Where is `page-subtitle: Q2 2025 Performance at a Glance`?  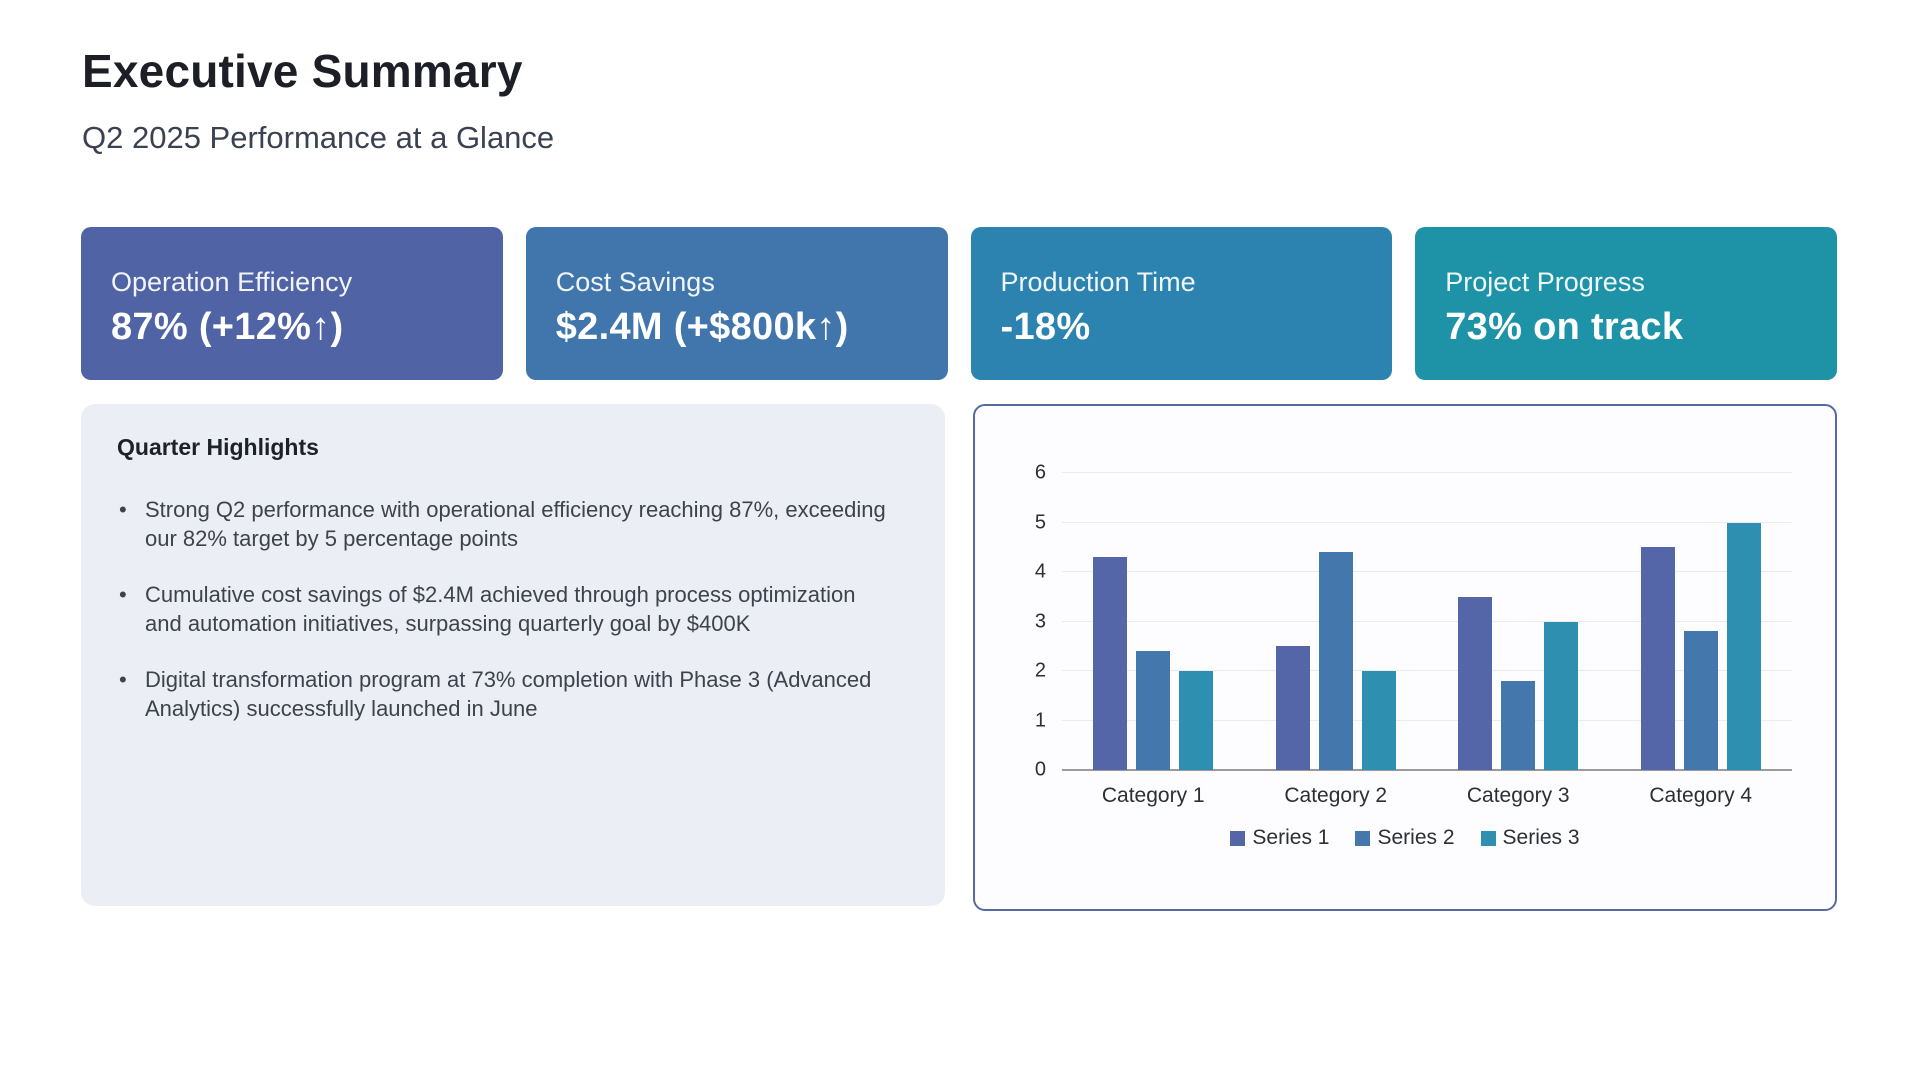
page-subtitle: Q2 2025 Performance at a Glance is located at coordinates (318, 137).